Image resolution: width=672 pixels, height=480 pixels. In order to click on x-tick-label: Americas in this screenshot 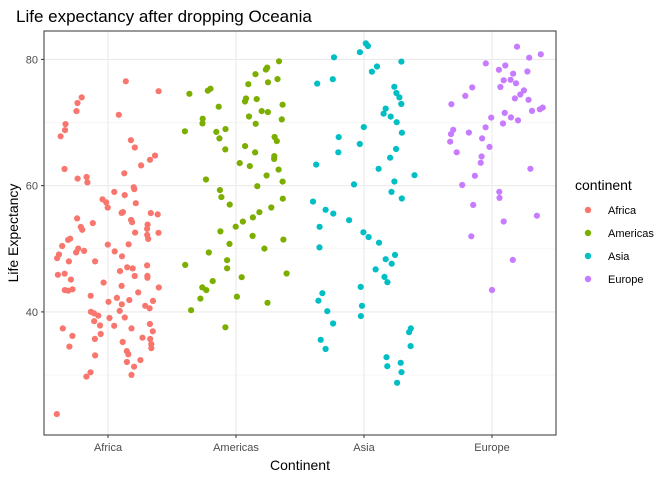, I will do `click(236, 448)`.